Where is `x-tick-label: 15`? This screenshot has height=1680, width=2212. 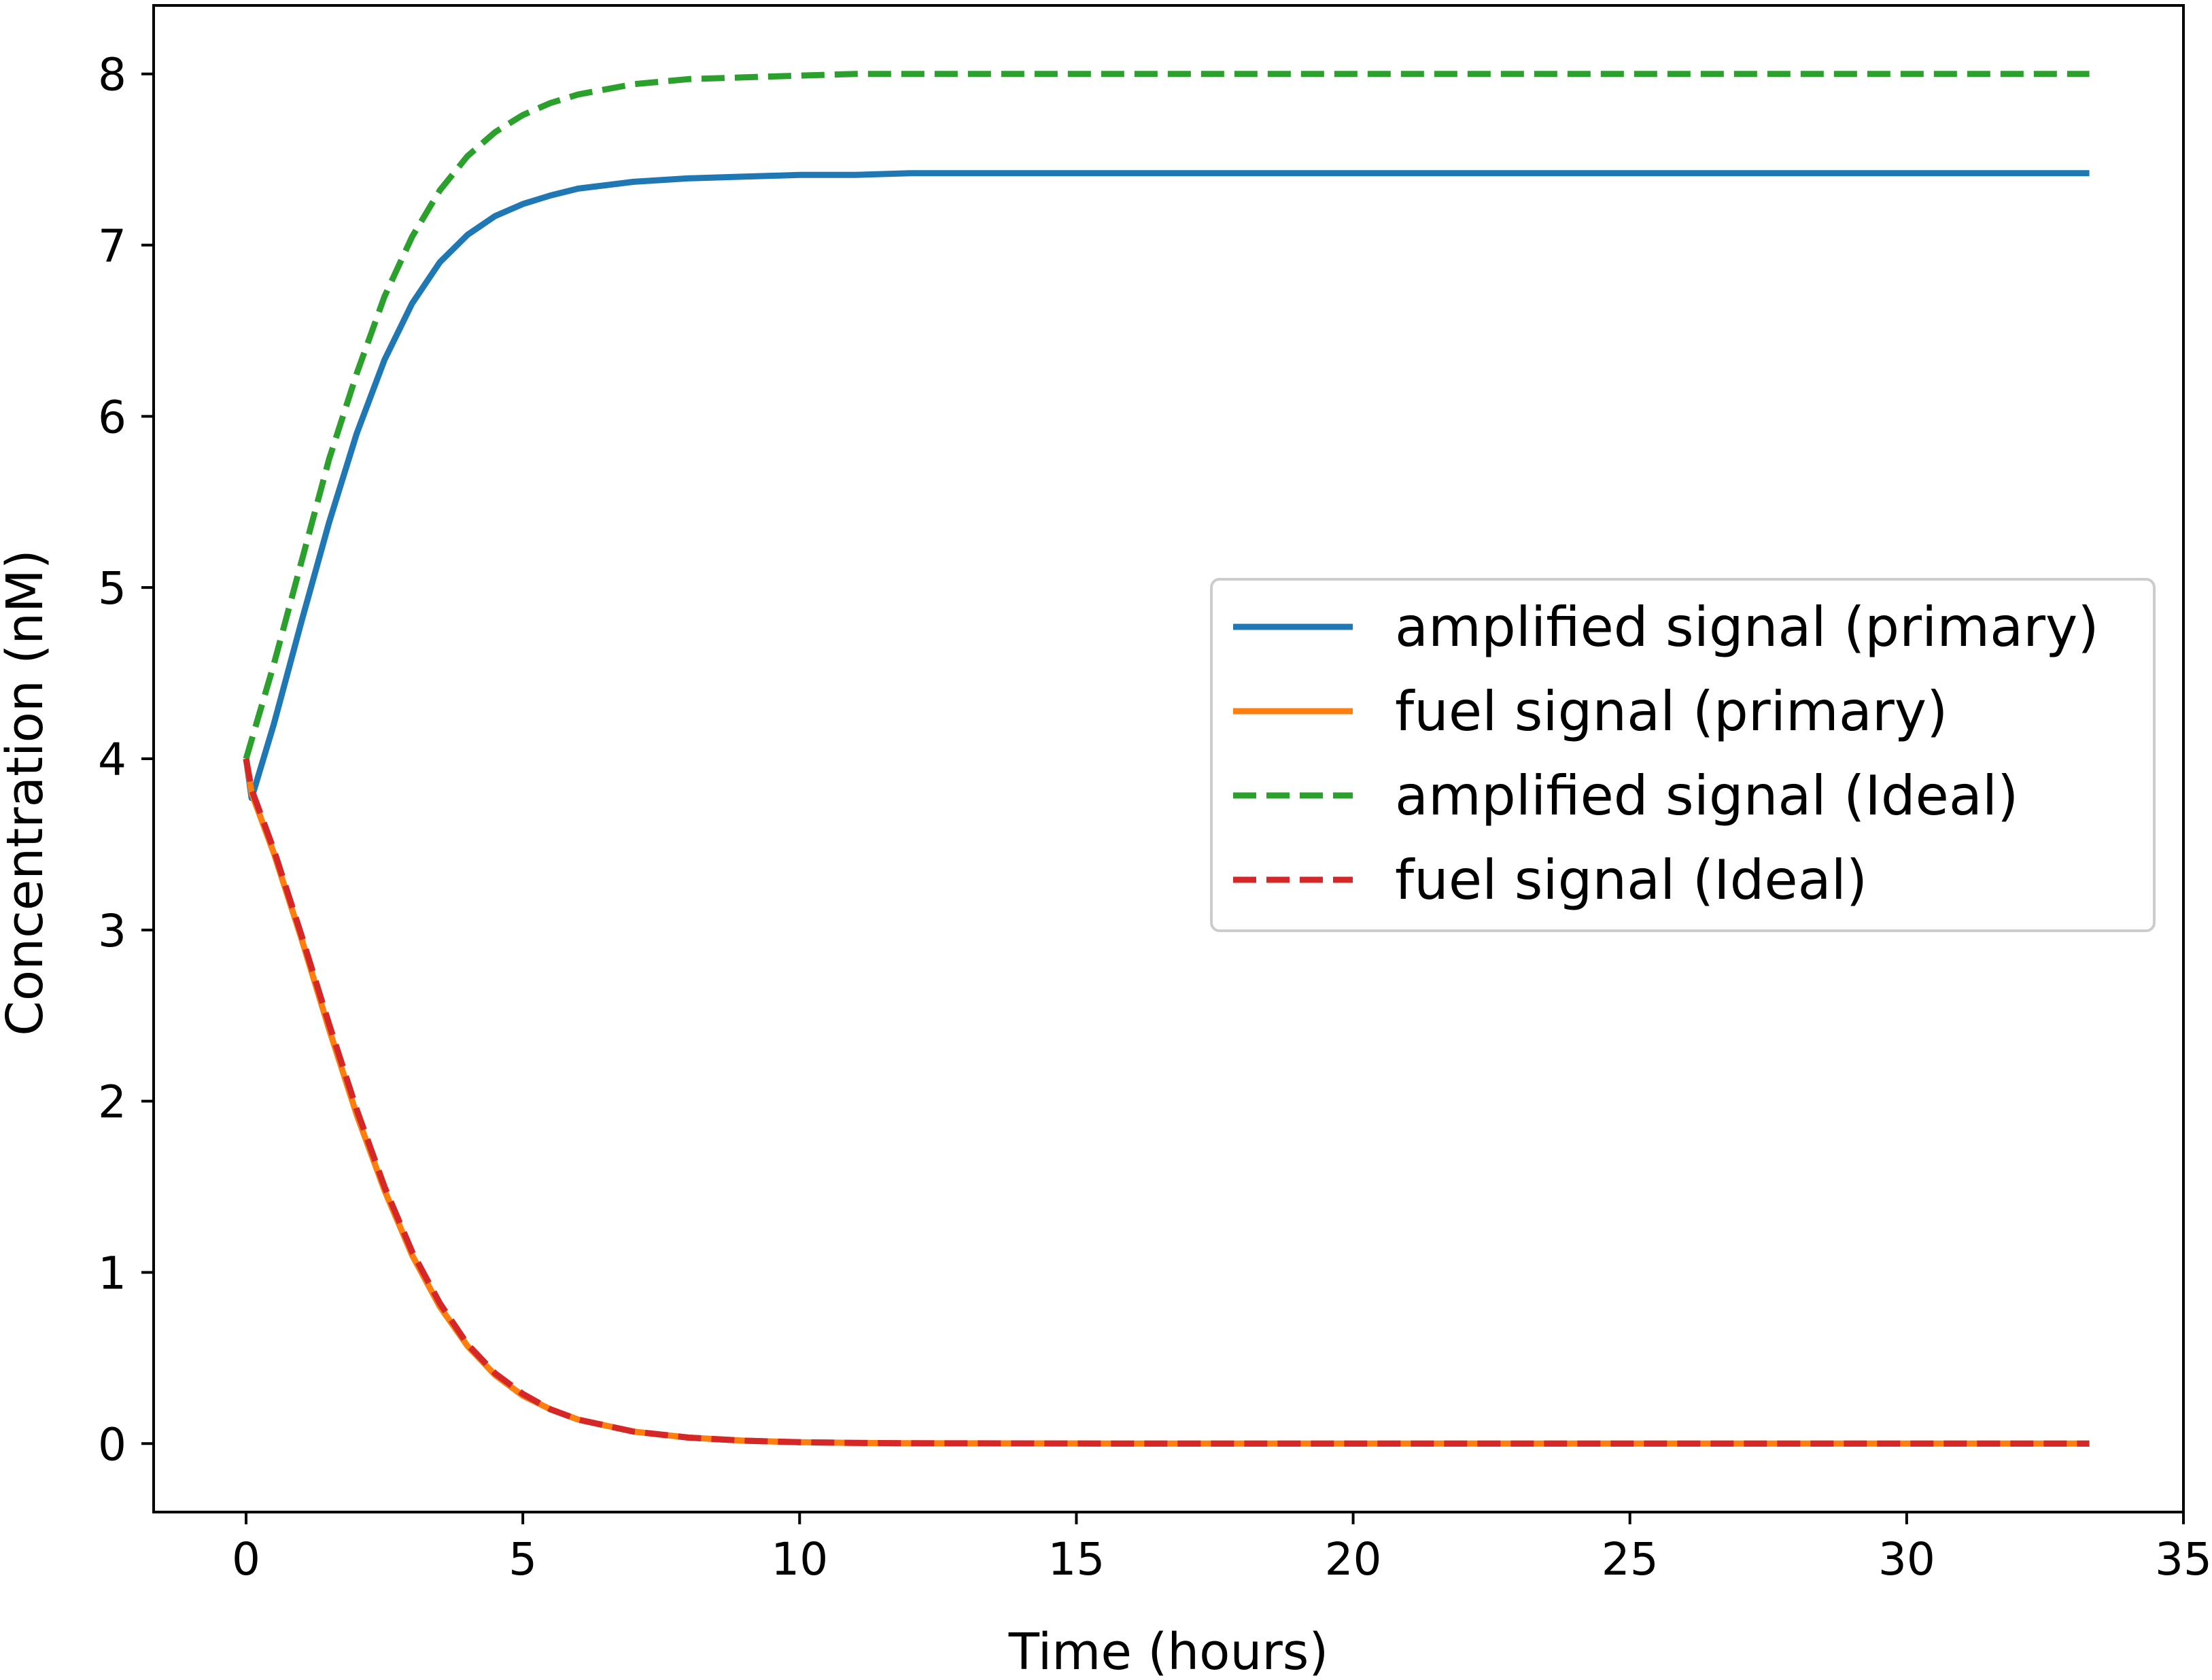 x-tick-label: 15 is located at coordinates (1076, 1559).